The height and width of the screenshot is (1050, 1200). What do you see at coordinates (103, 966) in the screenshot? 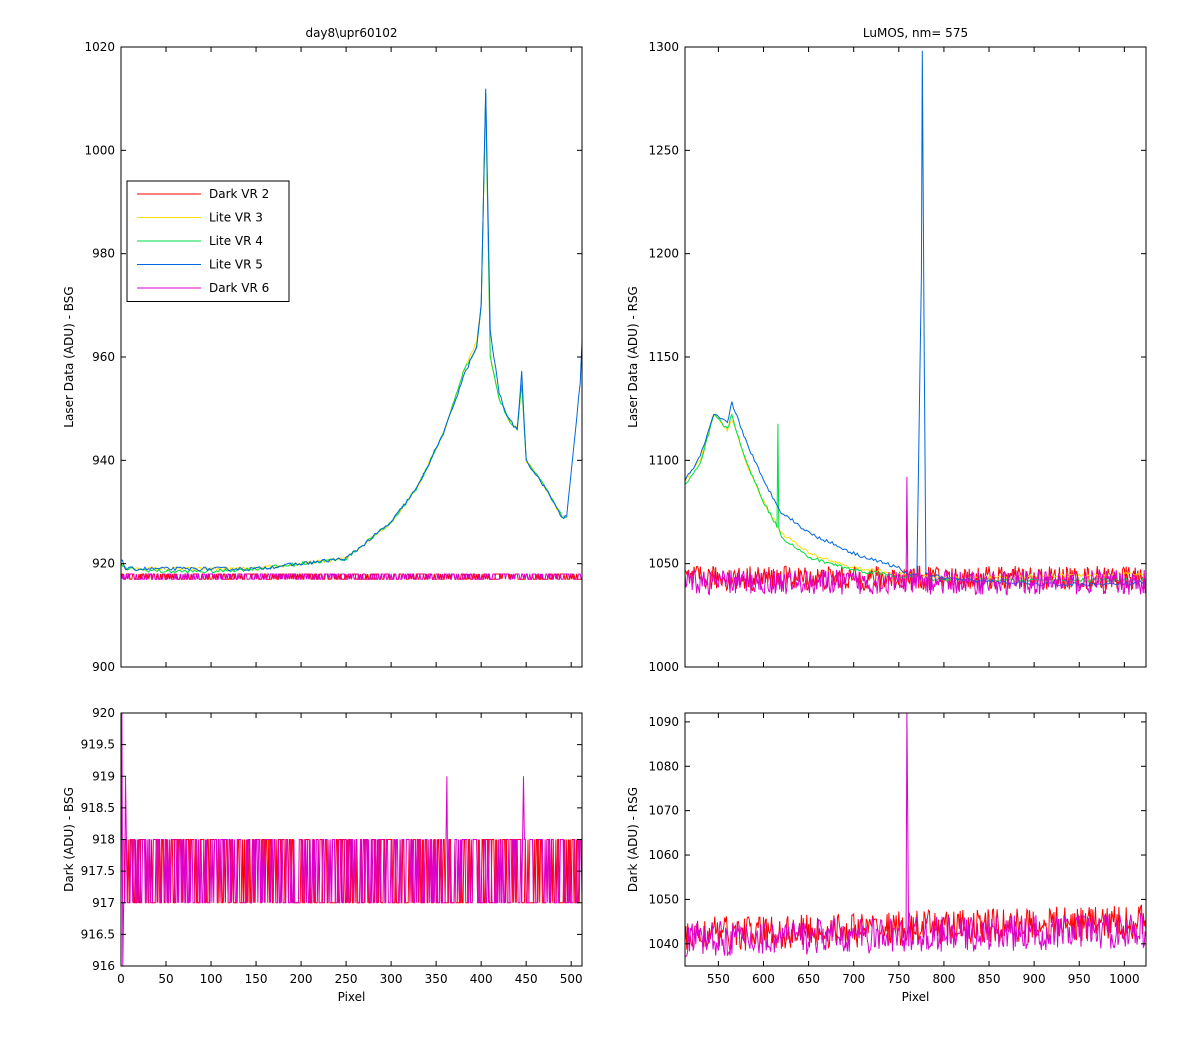
I see `y-tick-label: 916` at bounding box center [103, 966].